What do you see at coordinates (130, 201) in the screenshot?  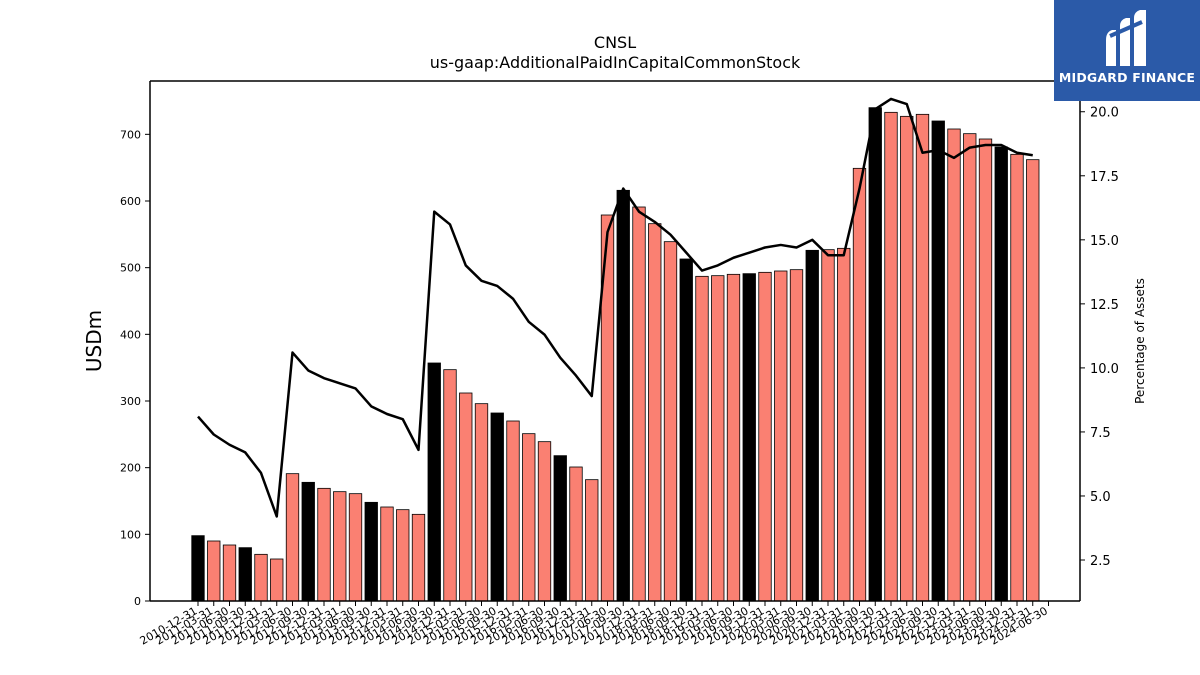 I see `y-tick-label: 600` at bounding box center [130, 201].